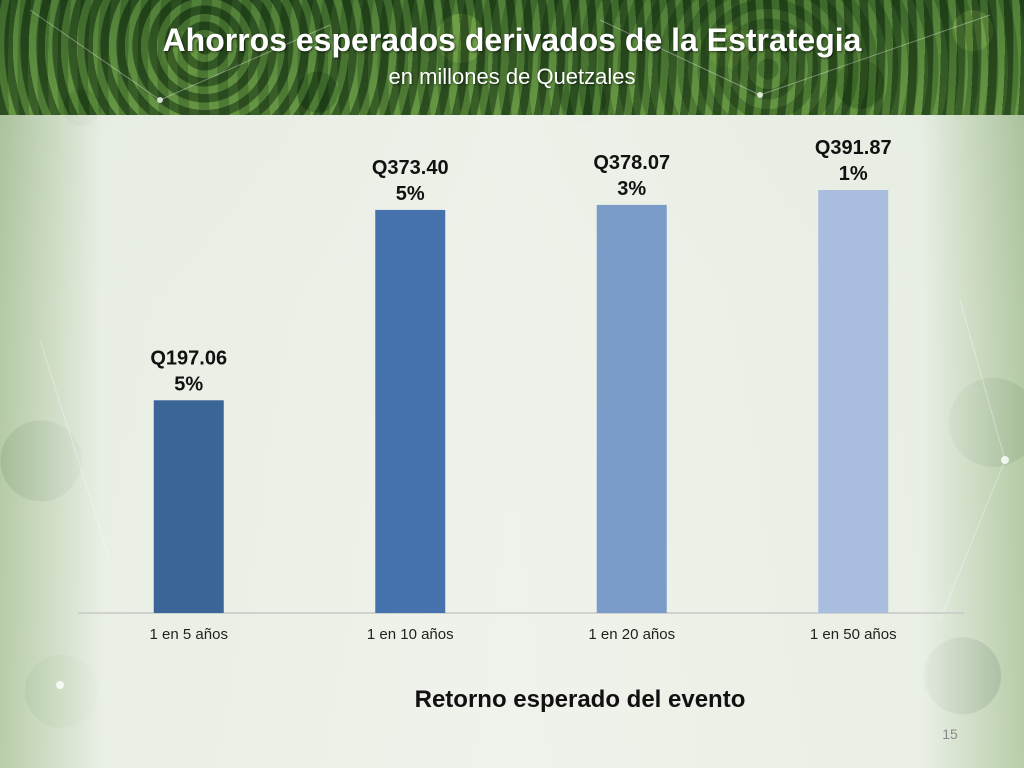  Describe the element at coordinates (512, 76) in the screenshot. I see `slide-subtitle: en millones de Quetzales` at that location.